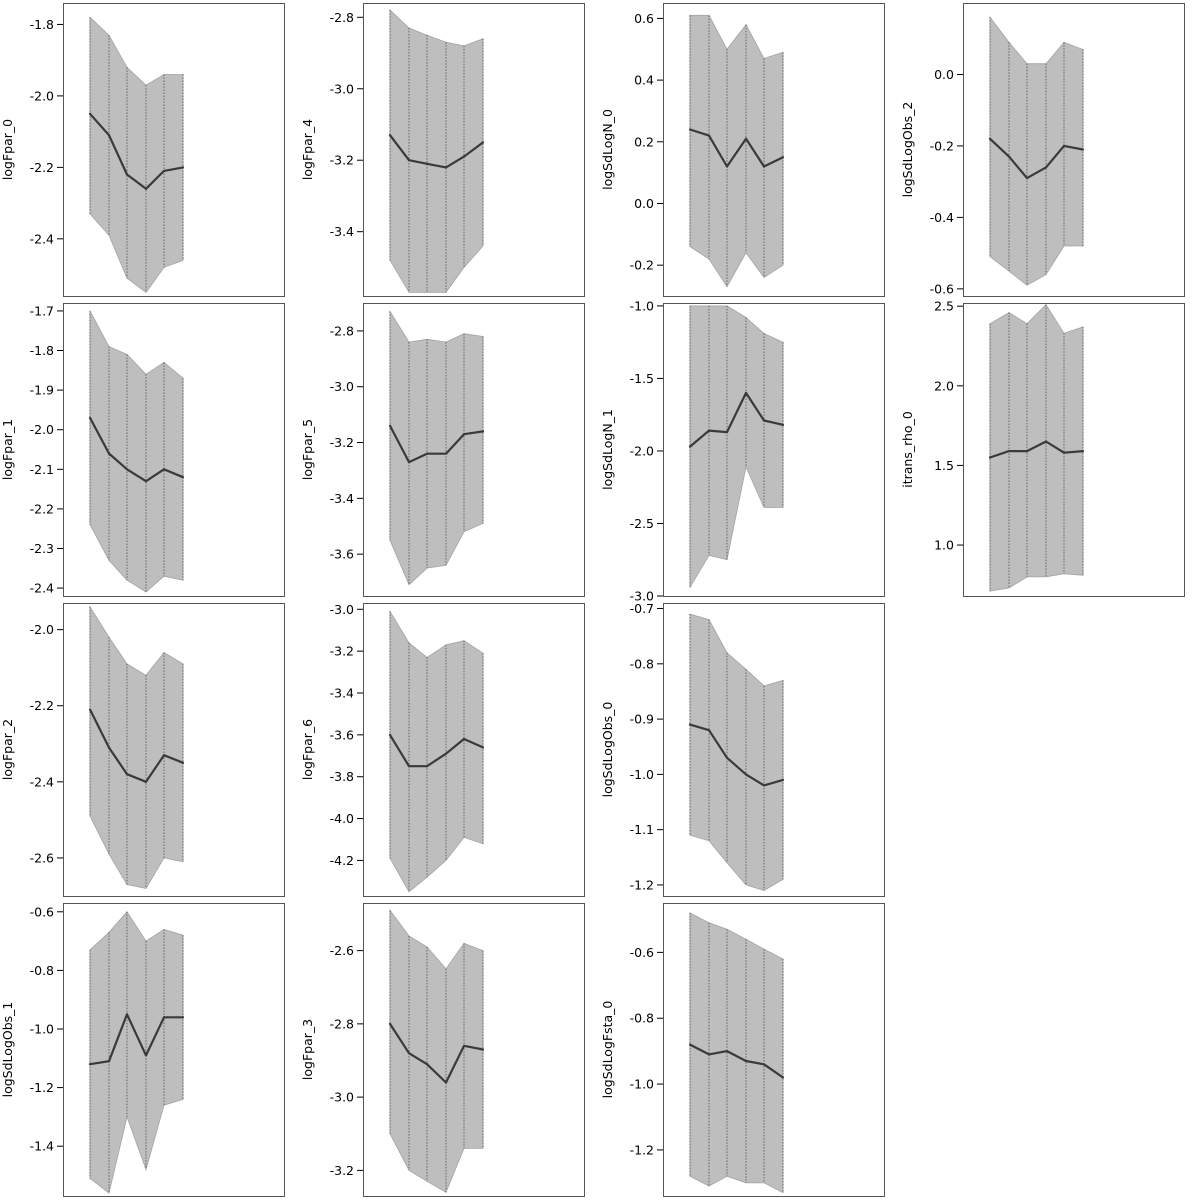  I want to click on panel-itrans-rho-0: 2.5 2.0 1.5 1.0 itrans_rho_0, so click(1042, 448).